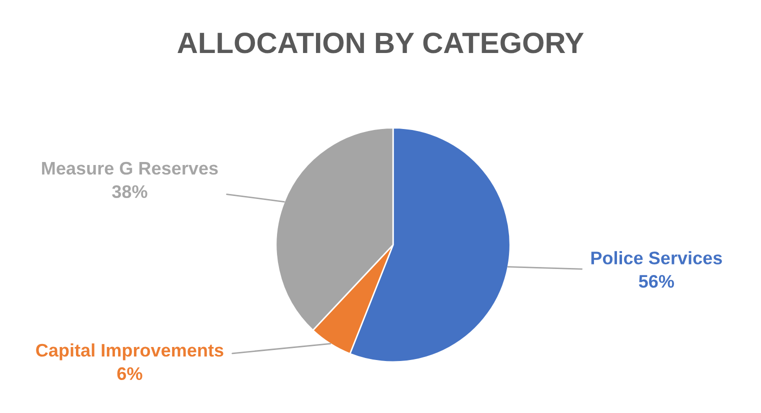 The width and height of the screenshot is (761, 413). Describe the element at coordinates (130, 191) in the screenshot. I see `data-label: 38%` at that location.